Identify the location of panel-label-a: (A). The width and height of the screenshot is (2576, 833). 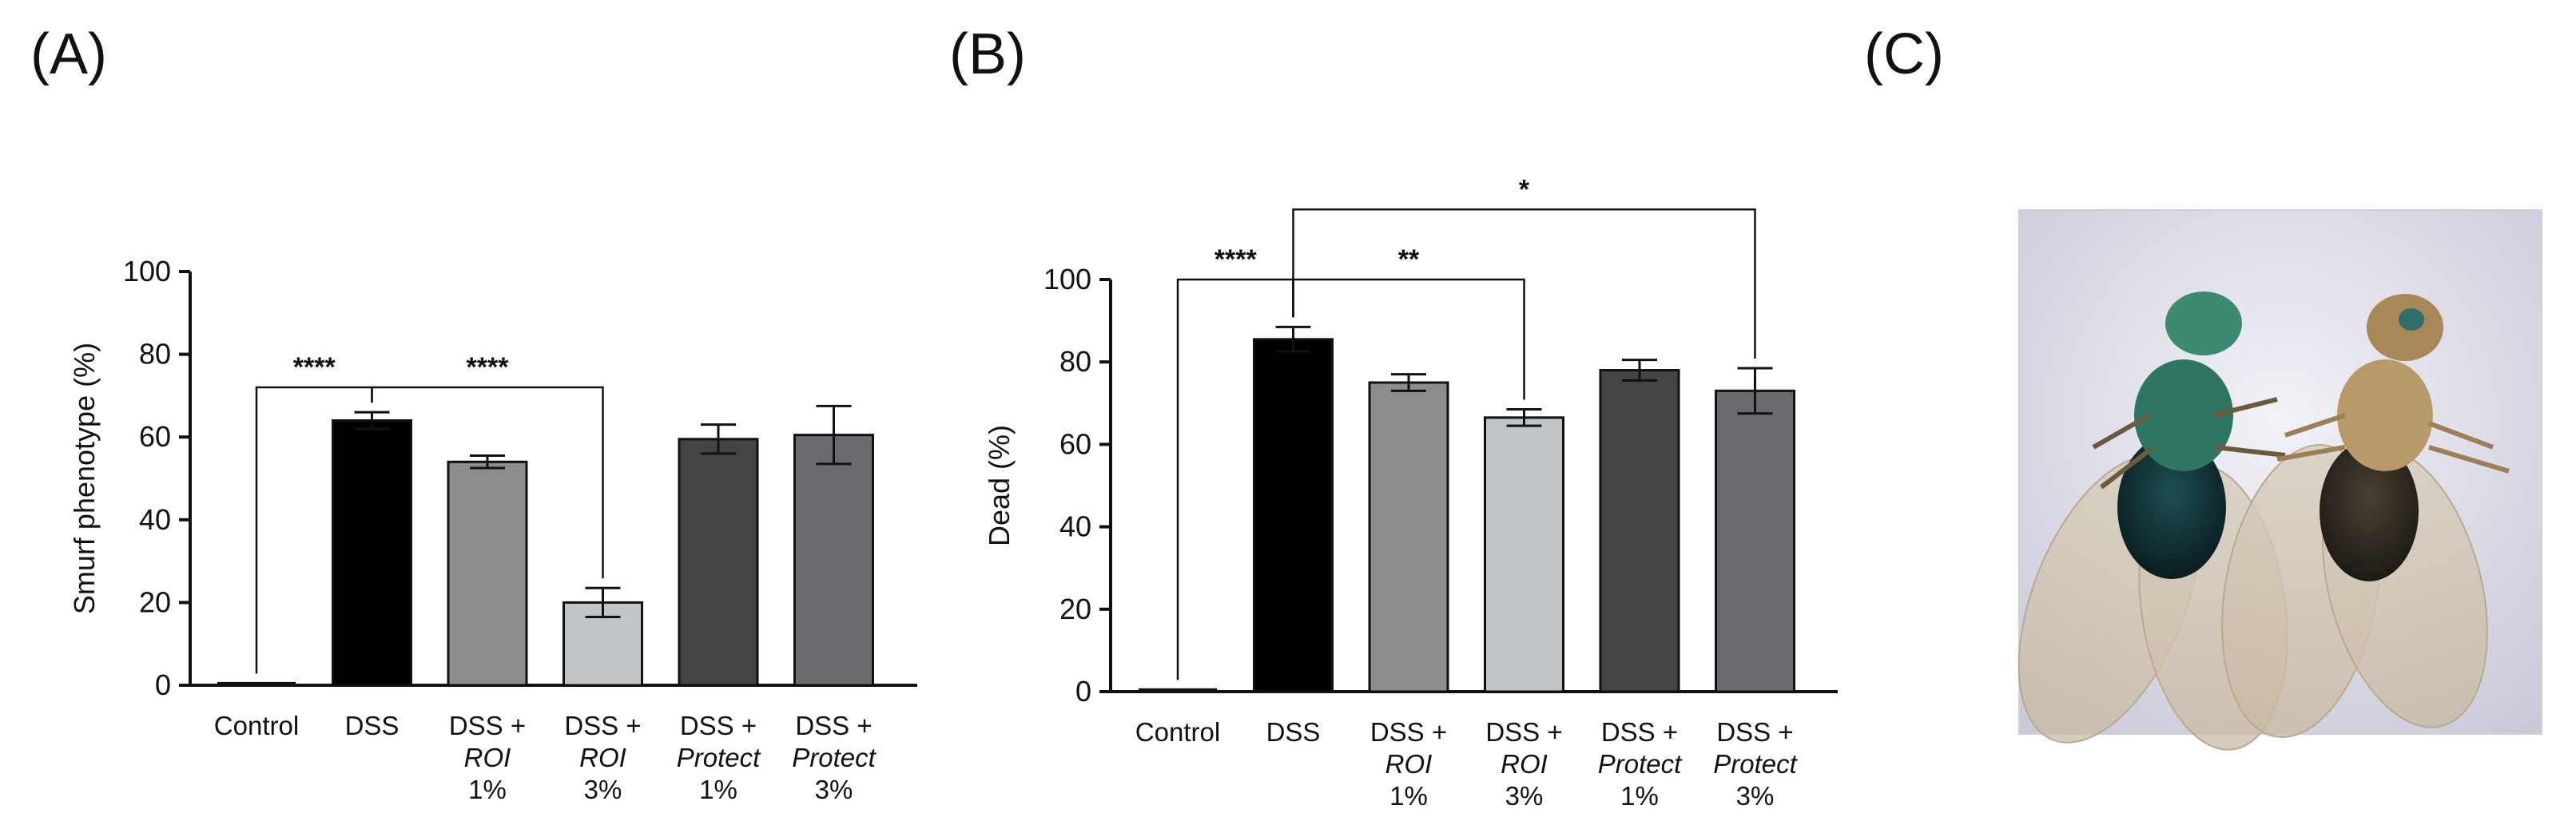
(68, 54).